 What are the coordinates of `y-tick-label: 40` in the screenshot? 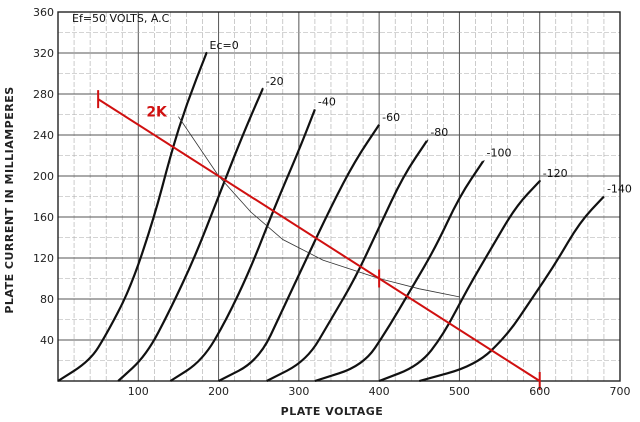 It's located at (47, 340).